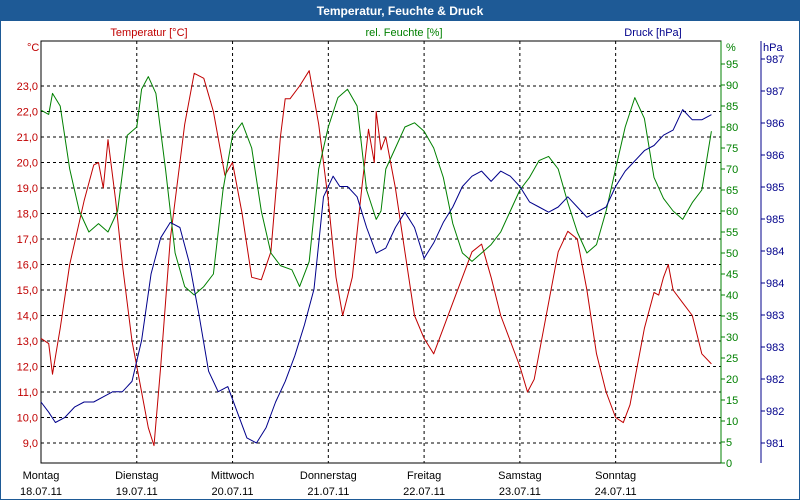 Image resolution: width=800 pixels, height=501 pixels. What do you see at coordinates (328, 492) in the screenshot?
I see `x-tick-date: 21.07.11` at bounding box center [328, 492].